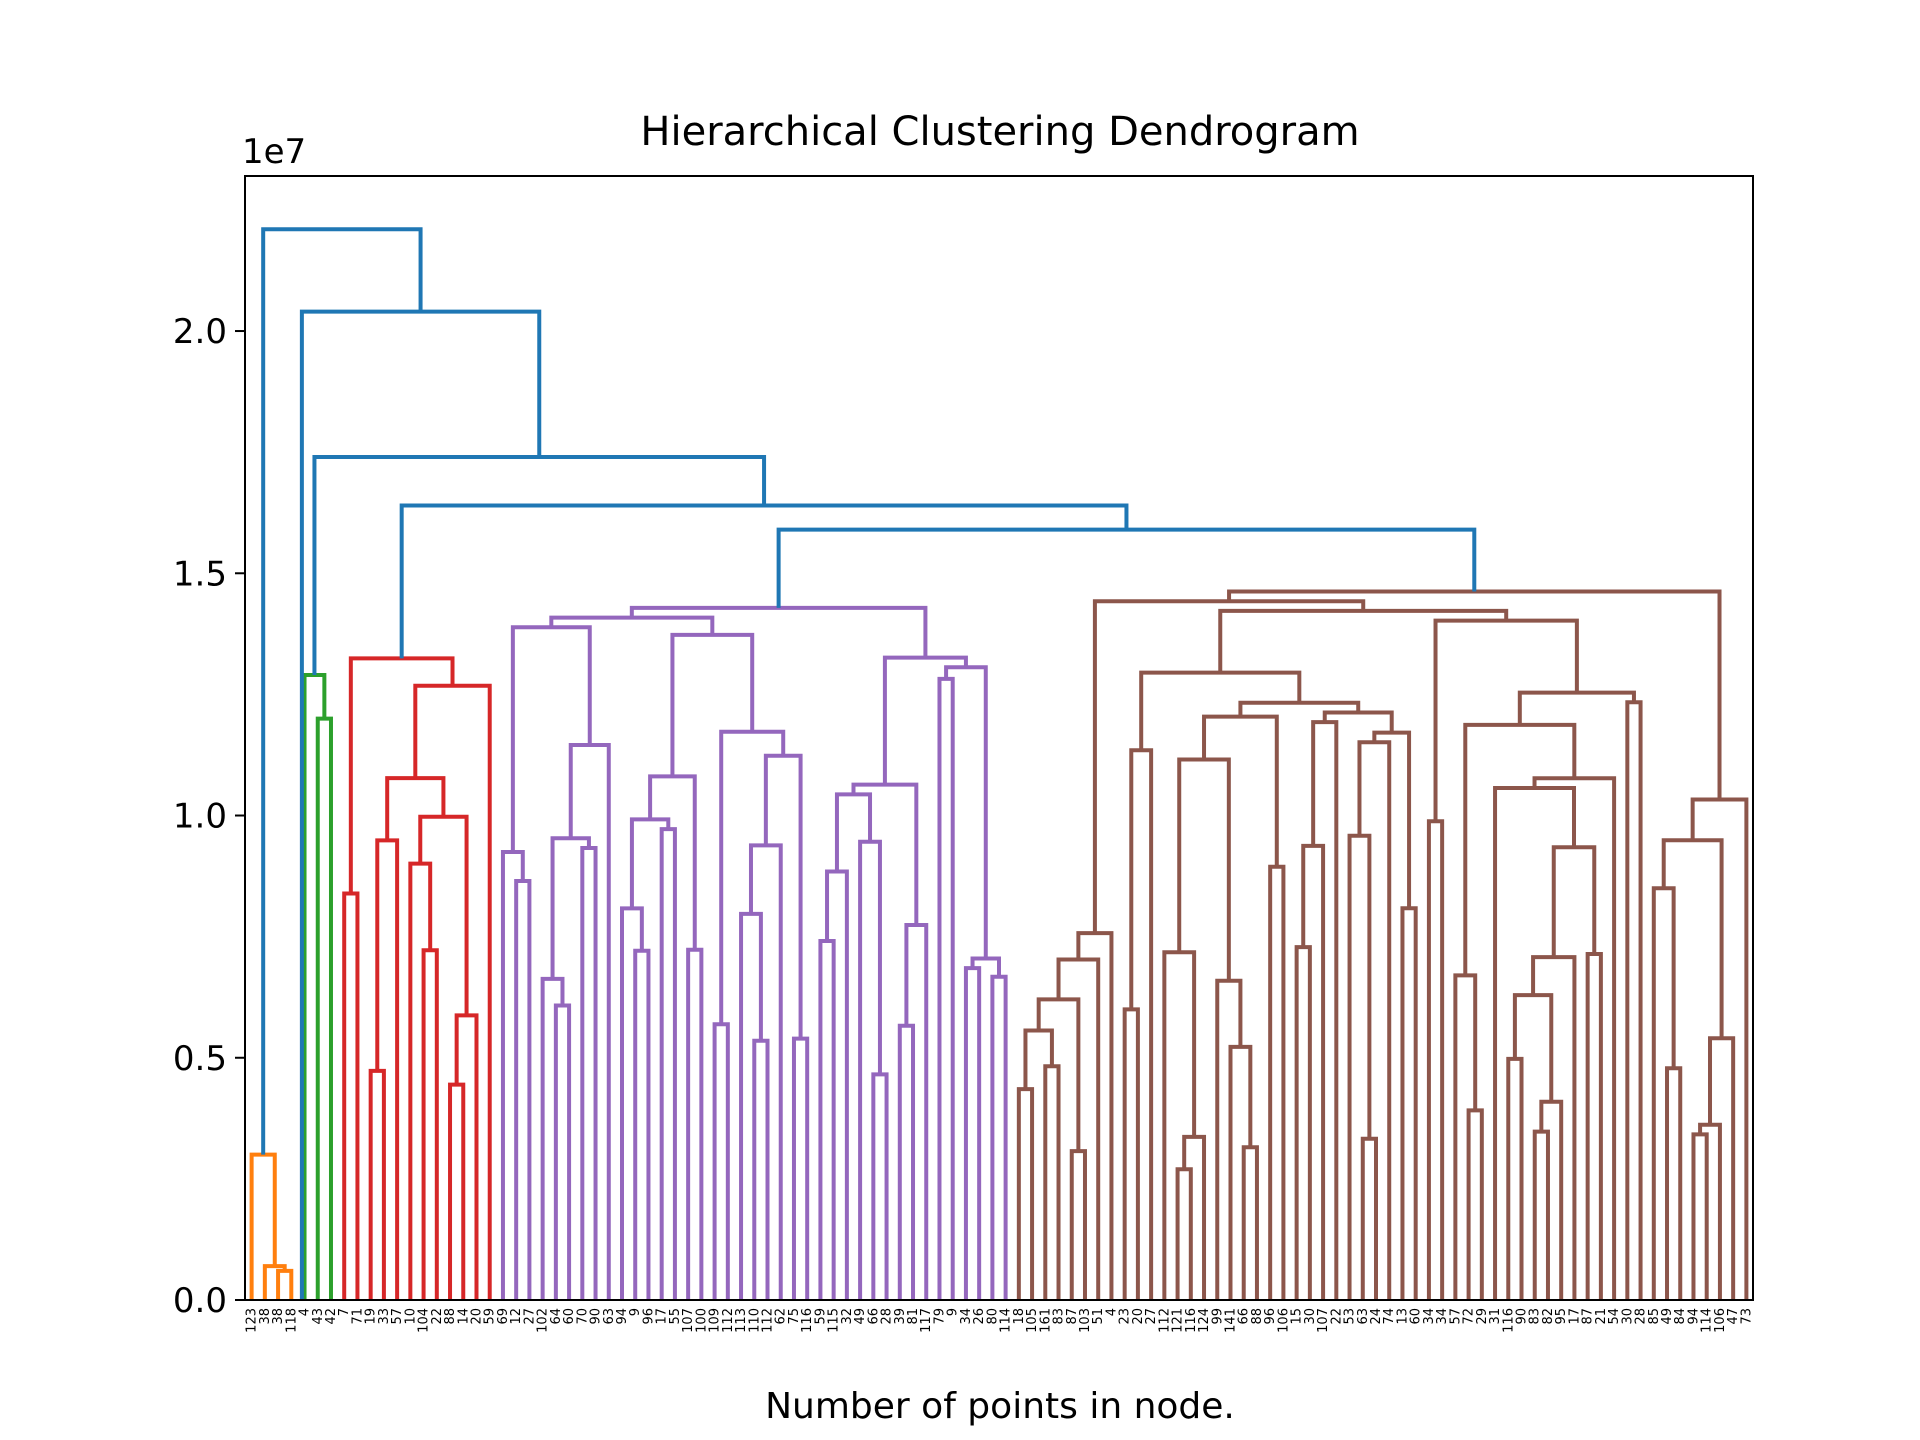 The height and width of the screenshot is (1440, 1920). I want to click on leaf-label: 75, so click(794, 1316).